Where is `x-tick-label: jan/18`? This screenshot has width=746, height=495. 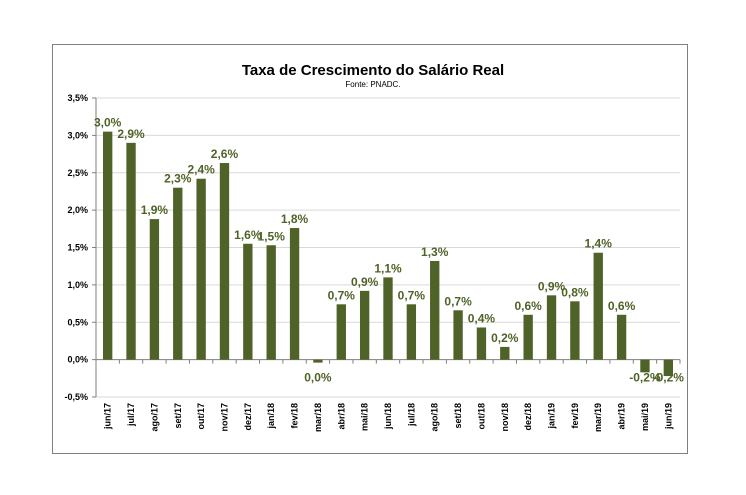
x-tick-label: jan/18 is located at coordinates (271, 416).